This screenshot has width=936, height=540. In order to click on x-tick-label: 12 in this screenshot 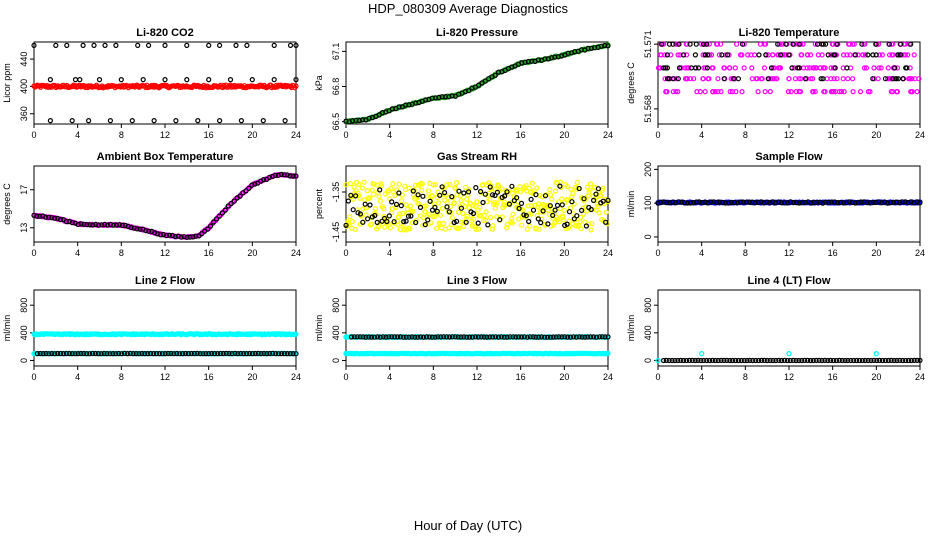, I will do `click(165, 253)`.